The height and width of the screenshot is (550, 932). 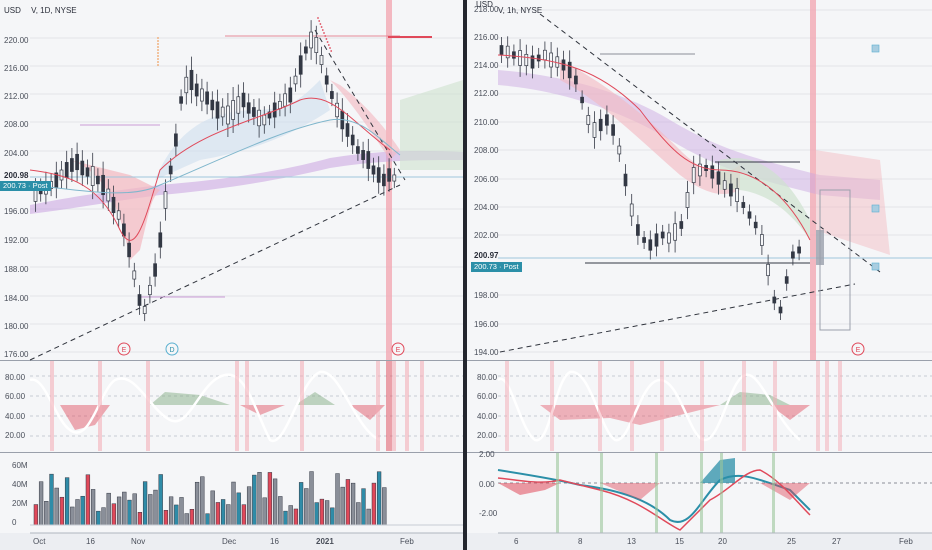 I want to click on volume-tick-label: 20M, so click(x=20, y=503).